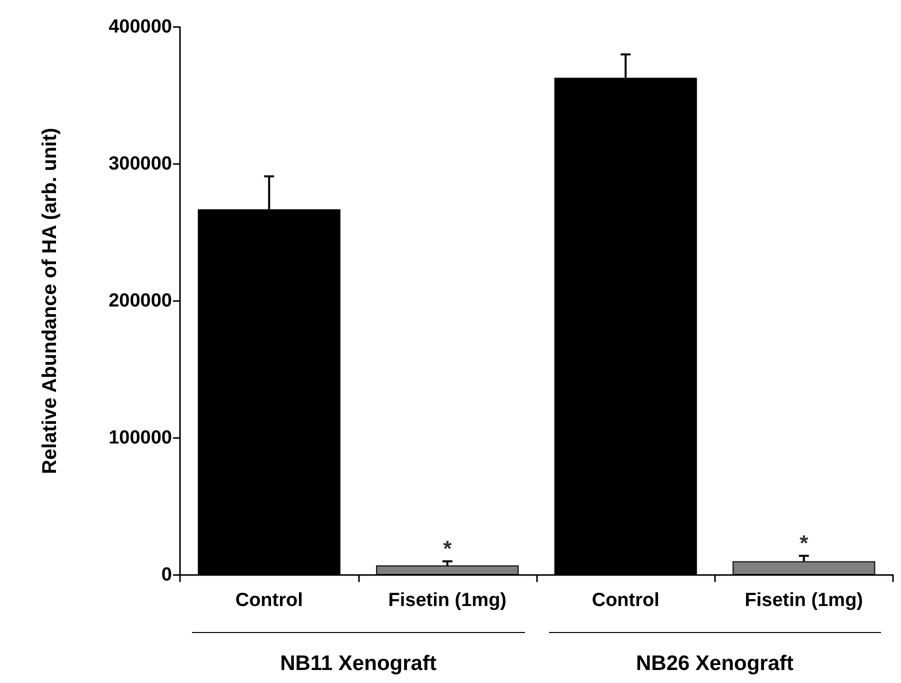  I want to click on y-tick-label: 200000, so click(140, 301).